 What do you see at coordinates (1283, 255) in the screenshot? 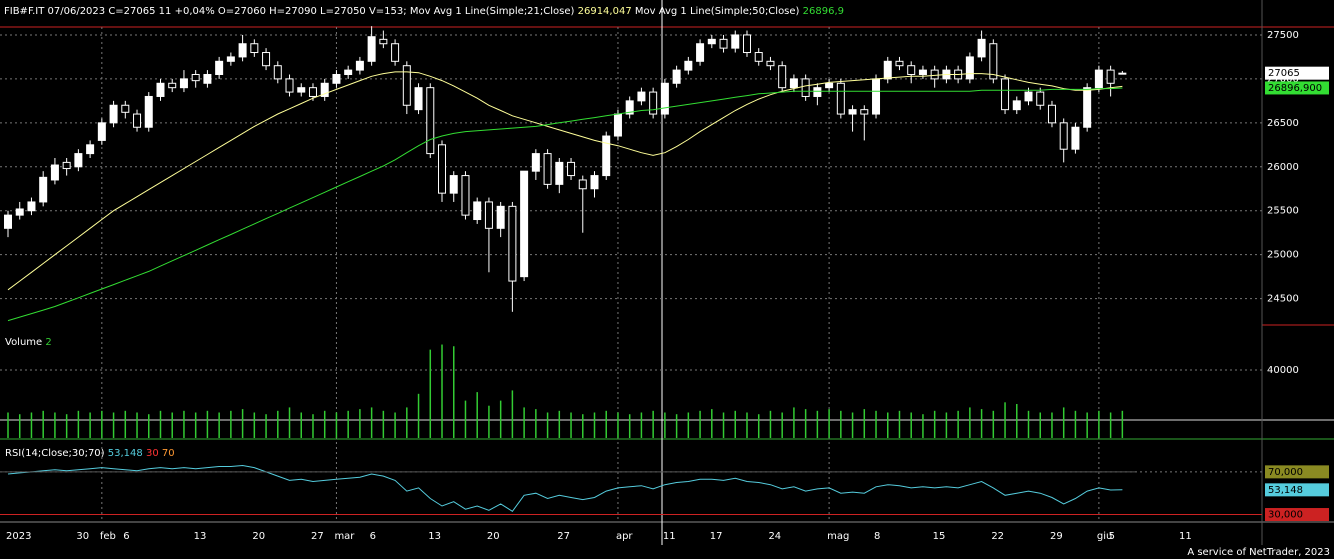
I see `y-tick-label: 25000` at bounding box center [1283, 255].